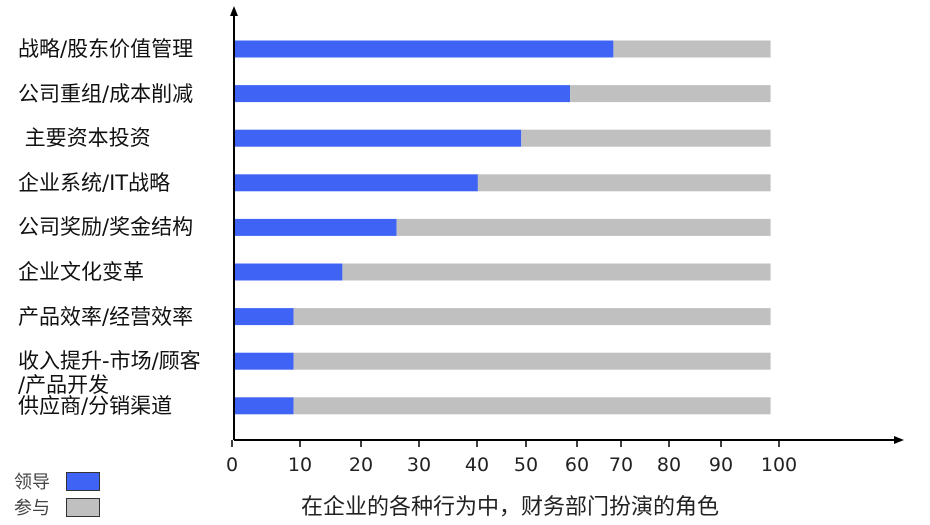  Describe the element at coordinates (899, 440) in the screenshot. I see `x-axis-arrow-icon` at that location.